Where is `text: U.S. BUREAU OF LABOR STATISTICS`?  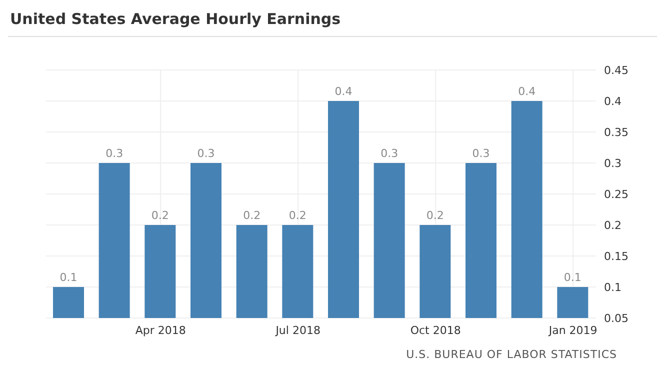
text: U.S. BUREAU OF LABOR STATISTICS is located at coordinates (511, 354).